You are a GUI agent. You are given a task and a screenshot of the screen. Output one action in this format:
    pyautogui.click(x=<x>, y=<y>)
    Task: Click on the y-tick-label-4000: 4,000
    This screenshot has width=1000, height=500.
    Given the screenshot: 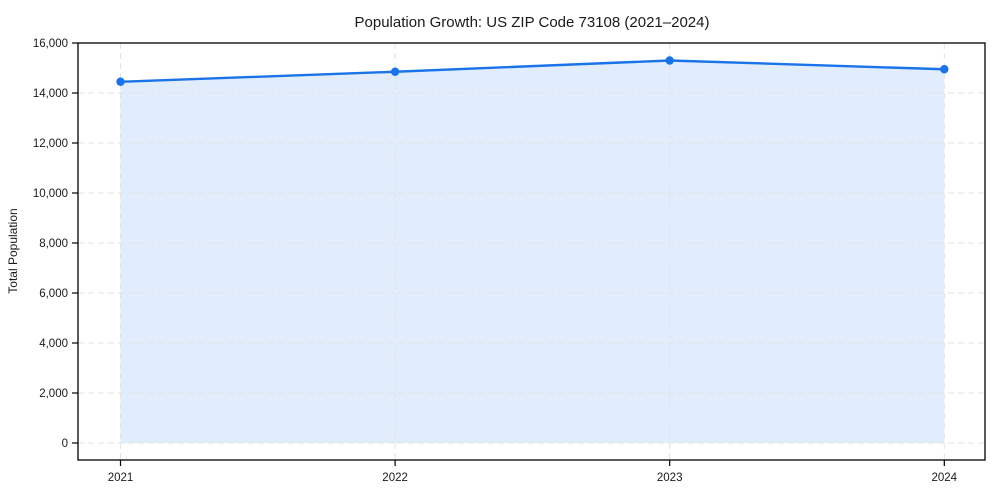 What is the action you would take?
    pyautogui.click(x=53, y=344)
    